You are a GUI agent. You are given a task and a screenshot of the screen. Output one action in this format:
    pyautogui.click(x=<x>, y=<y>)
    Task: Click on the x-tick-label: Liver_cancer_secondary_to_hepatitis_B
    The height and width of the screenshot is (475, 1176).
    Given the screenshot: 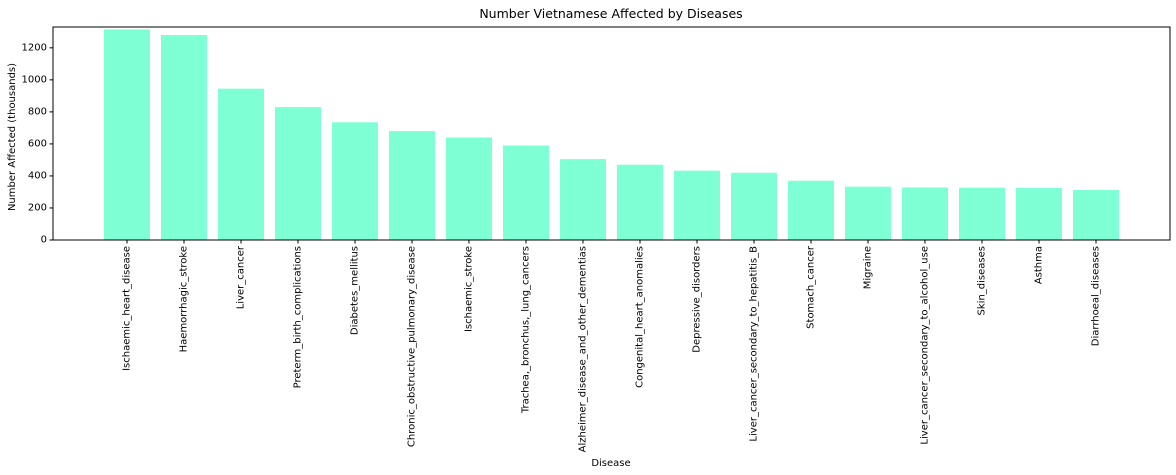 What is the action you would take?
    pyautogui.click(x=754, y=344)
    